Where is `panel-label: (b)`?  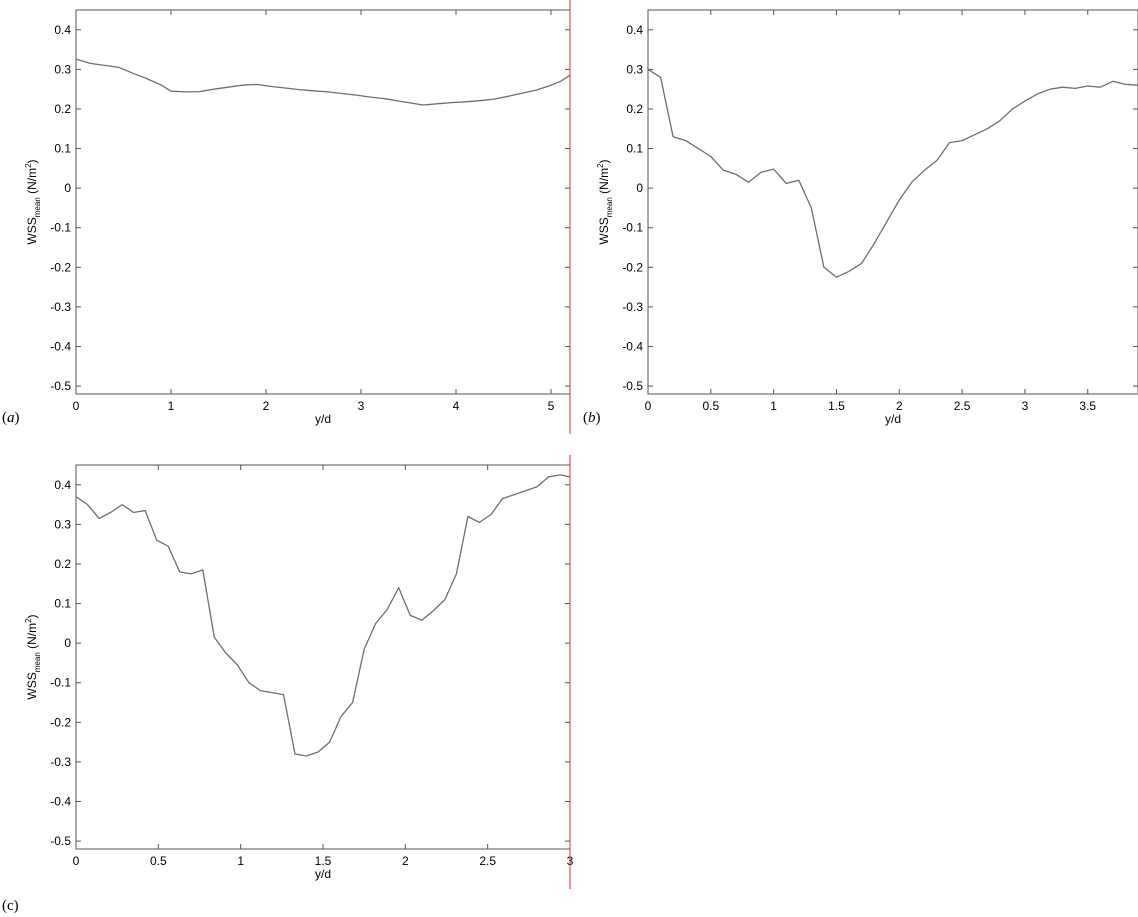
panel-label: (b) is located at coordinates (592, 418).